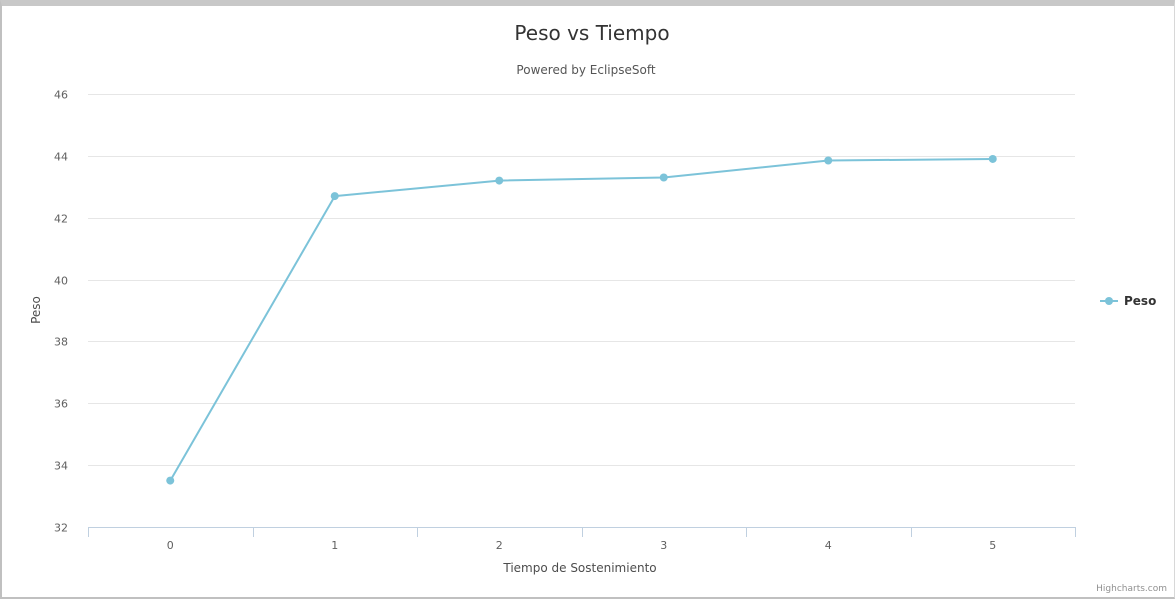 Image resolution: width=1175 pixels, height=599 pixels. I want to click on y-tick-label: 34, so click(61, 466).